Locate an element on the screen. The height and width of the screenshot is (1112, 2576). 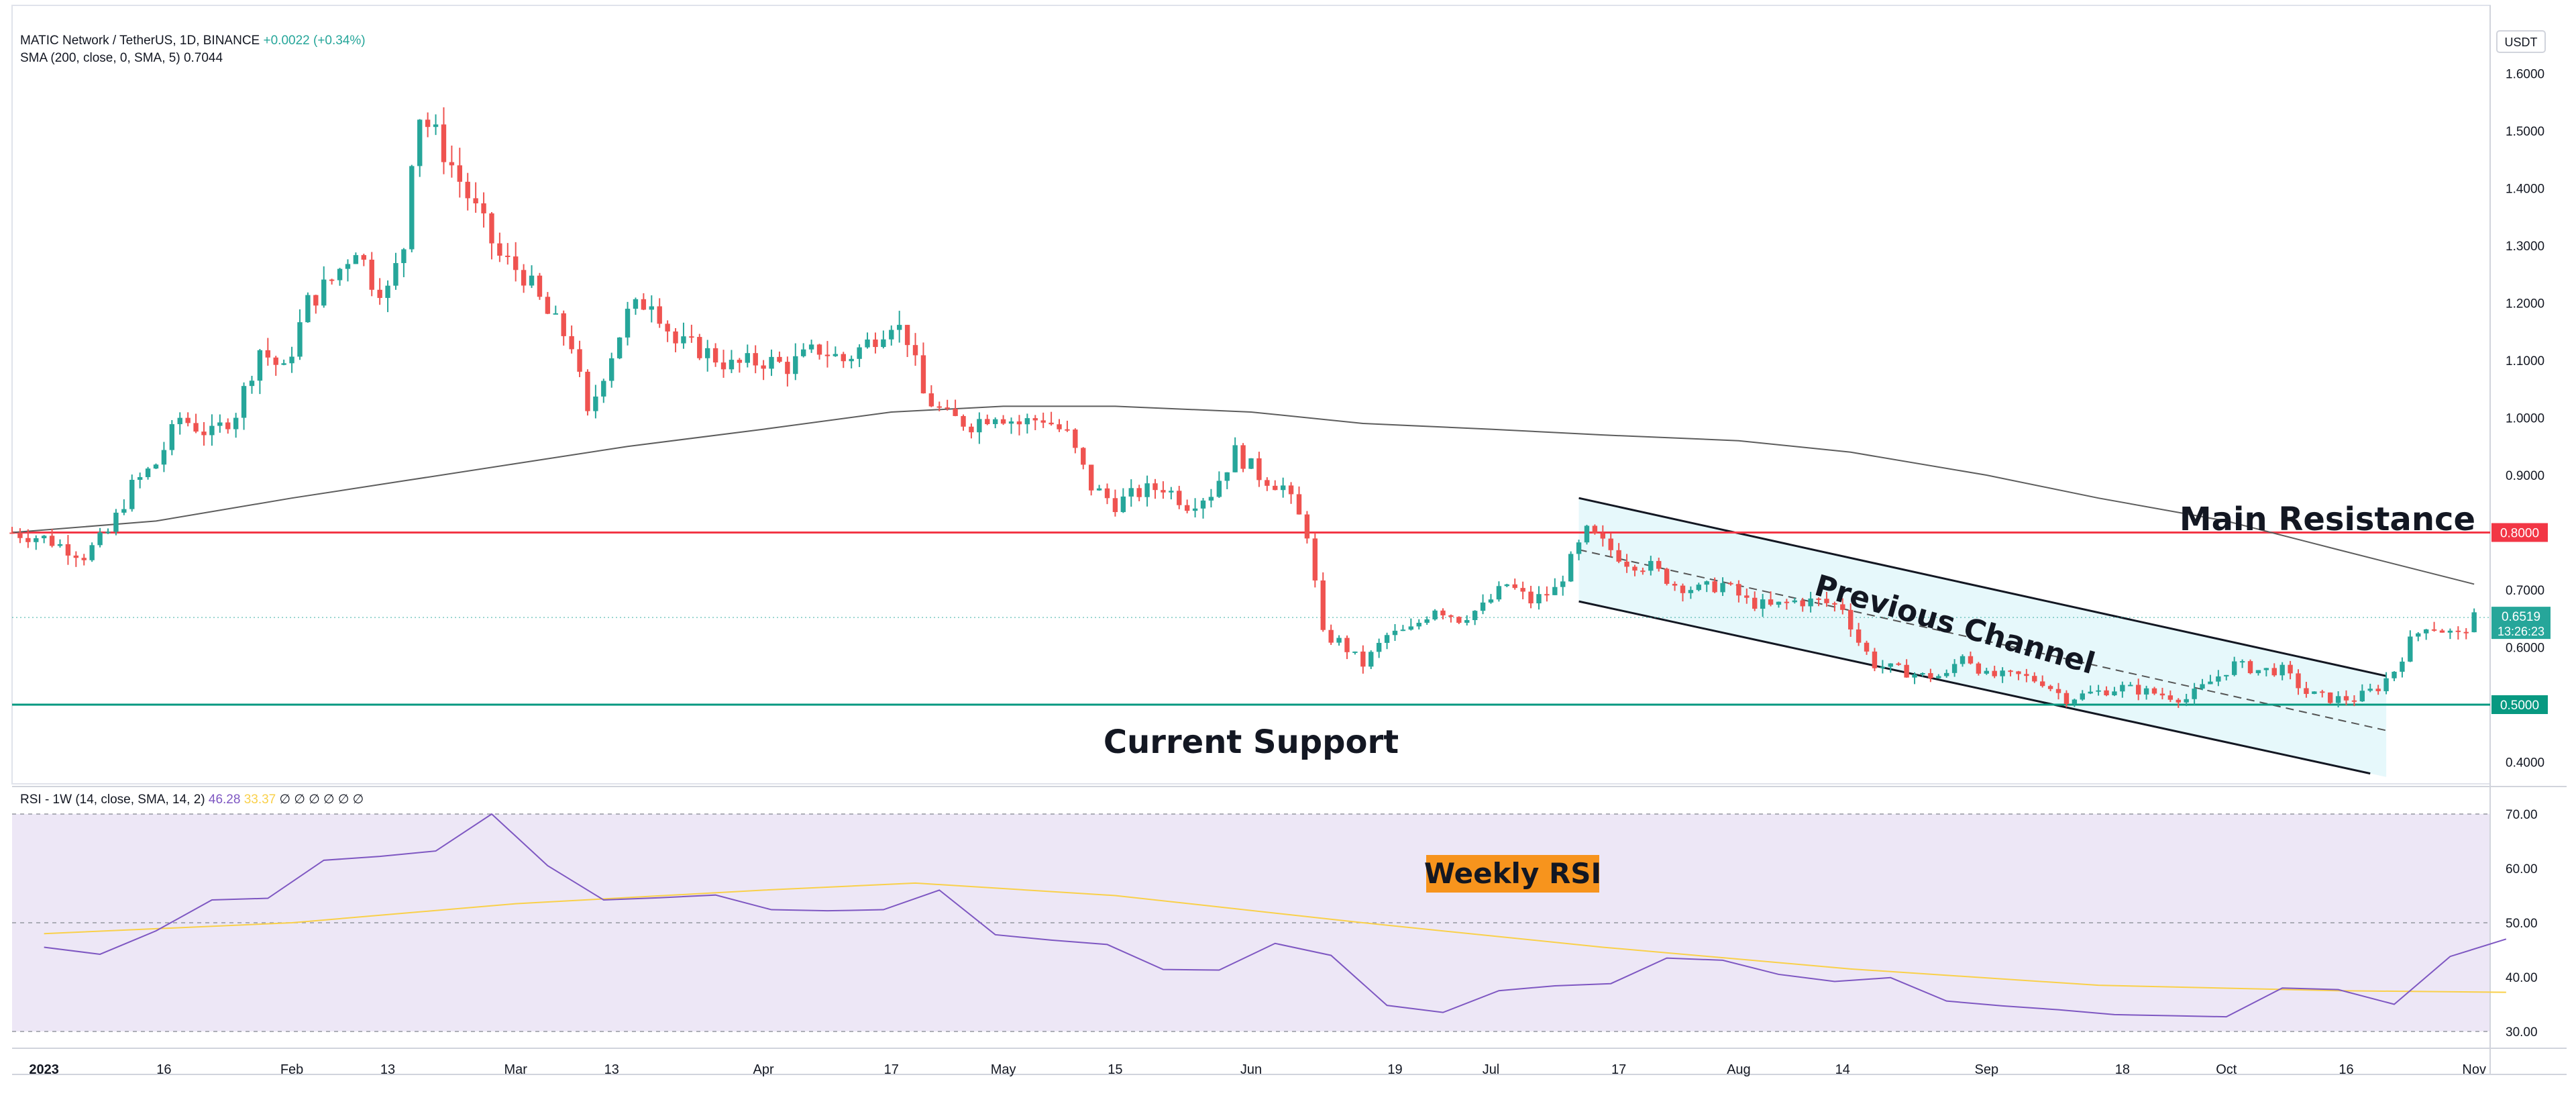
weekly-rsi-box is located at coordinates (1512, 874).